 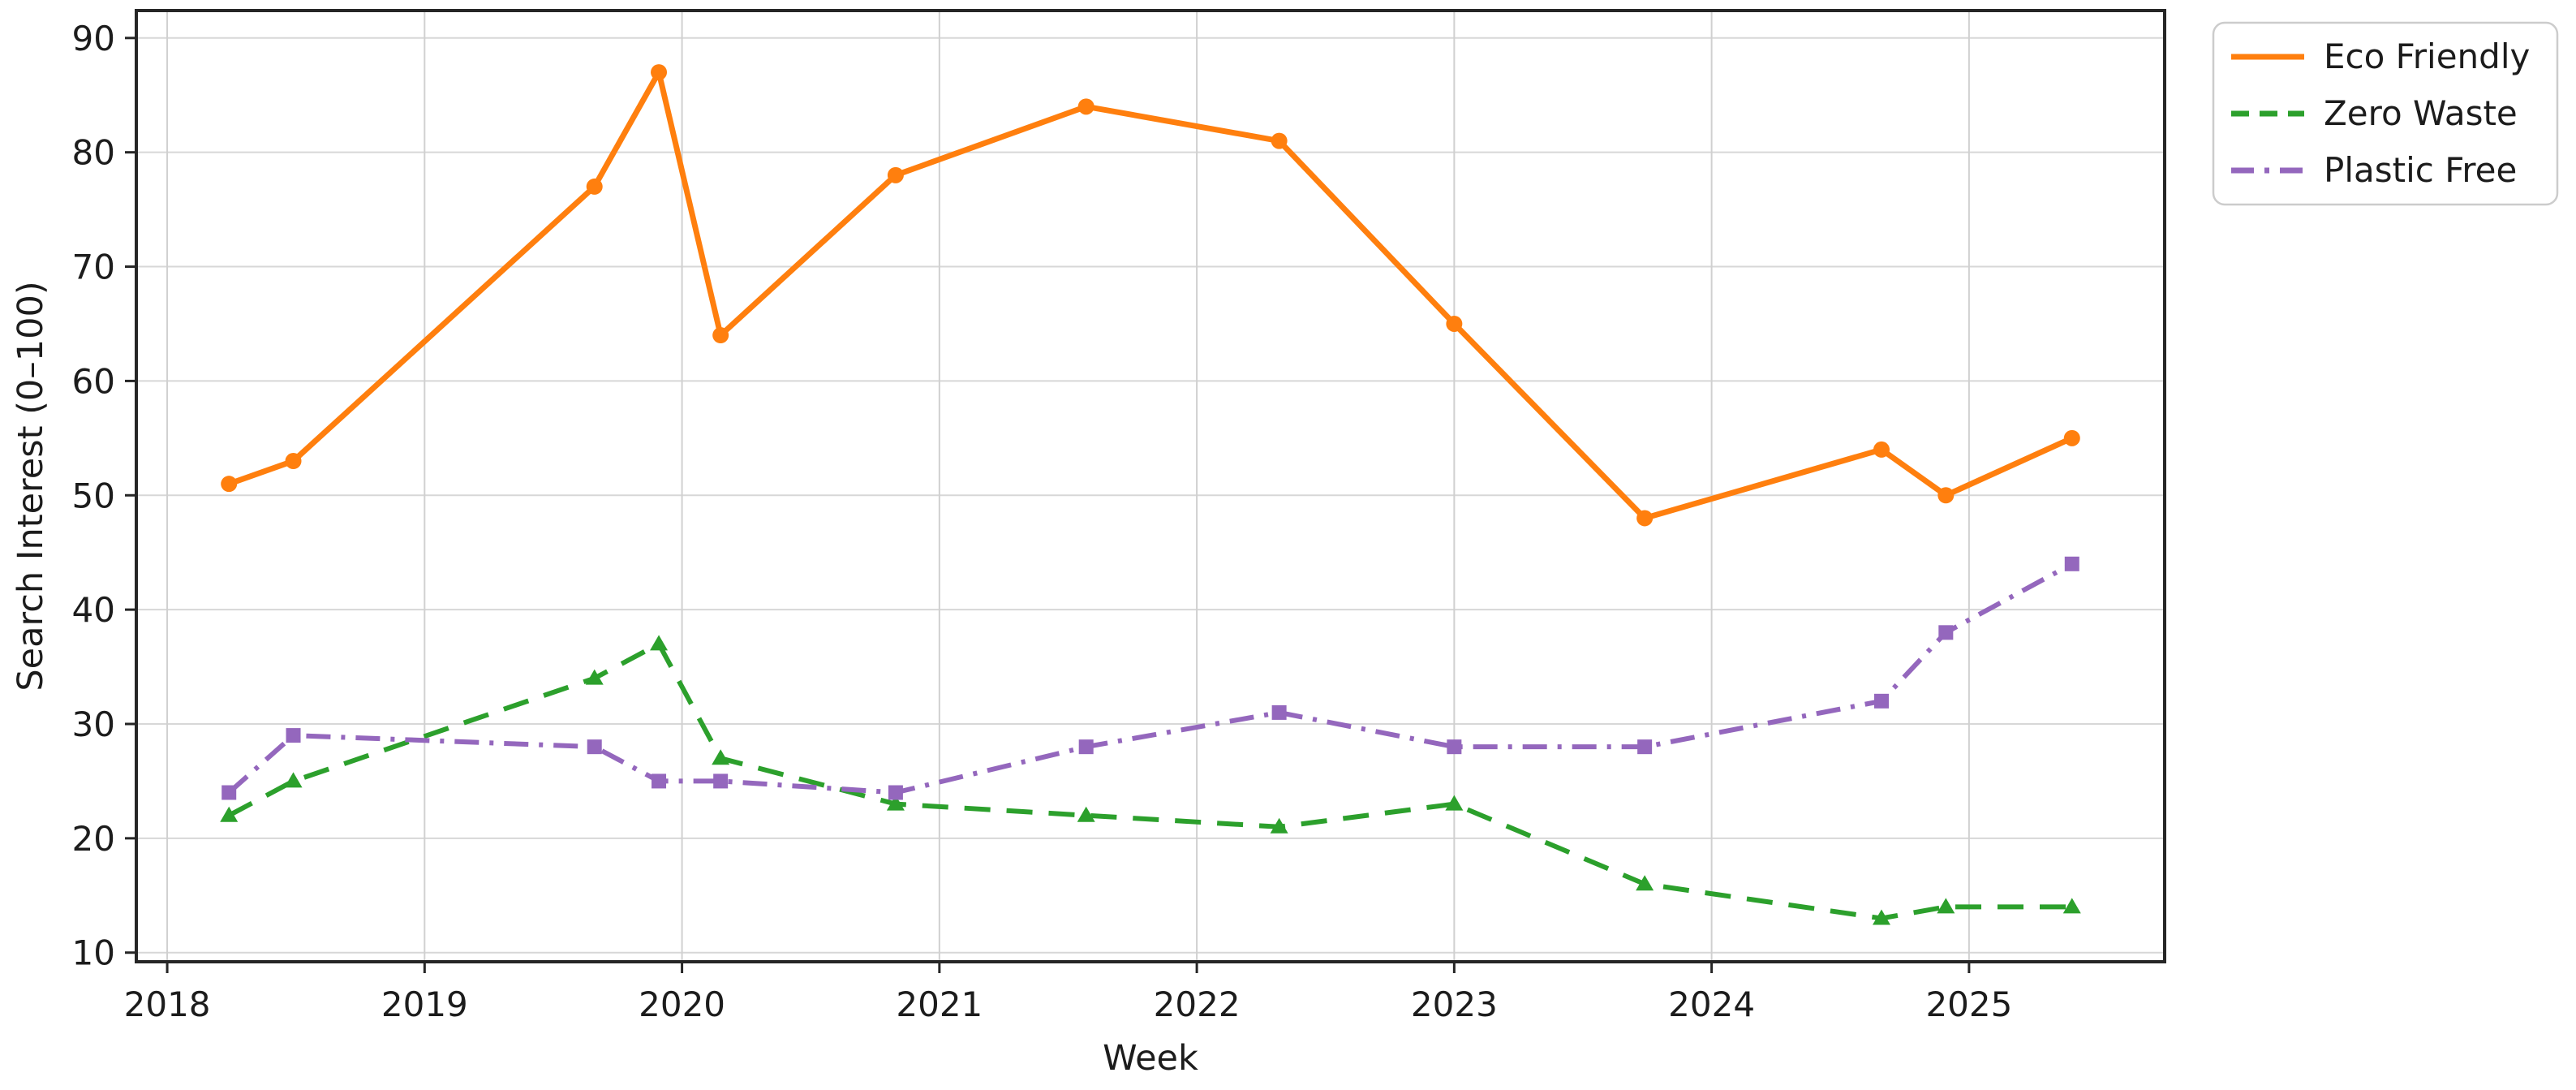 I want to click on y-tick-label: 10, so click(x=93, y=953).